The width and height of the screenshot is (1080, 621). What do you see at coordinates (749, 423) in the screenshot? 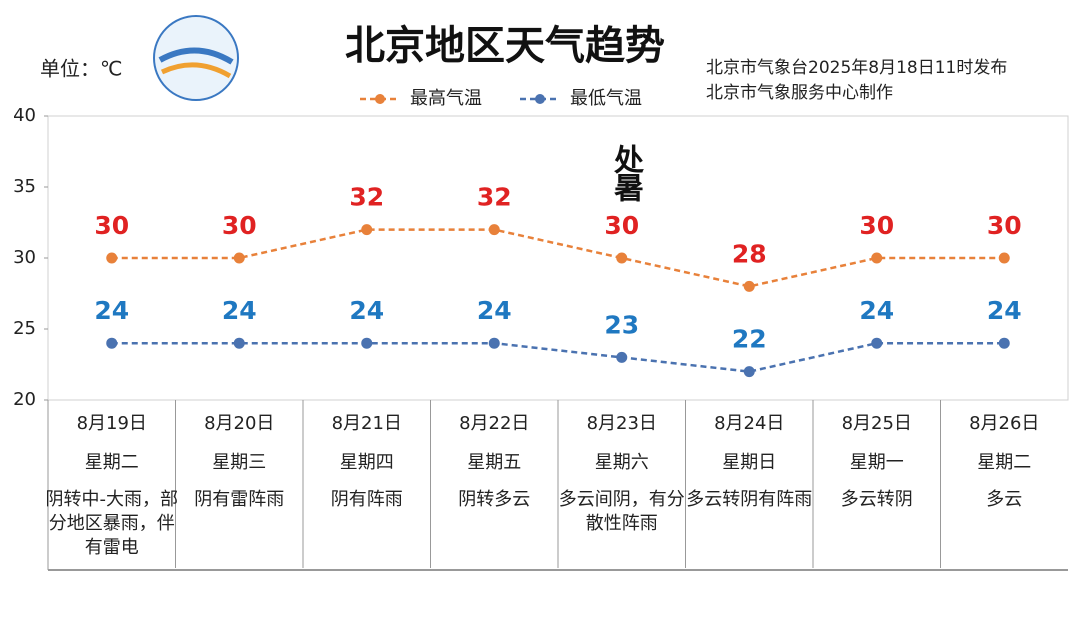
I see `x-tick-label: 8月24日` at bounding box center [749, 423].